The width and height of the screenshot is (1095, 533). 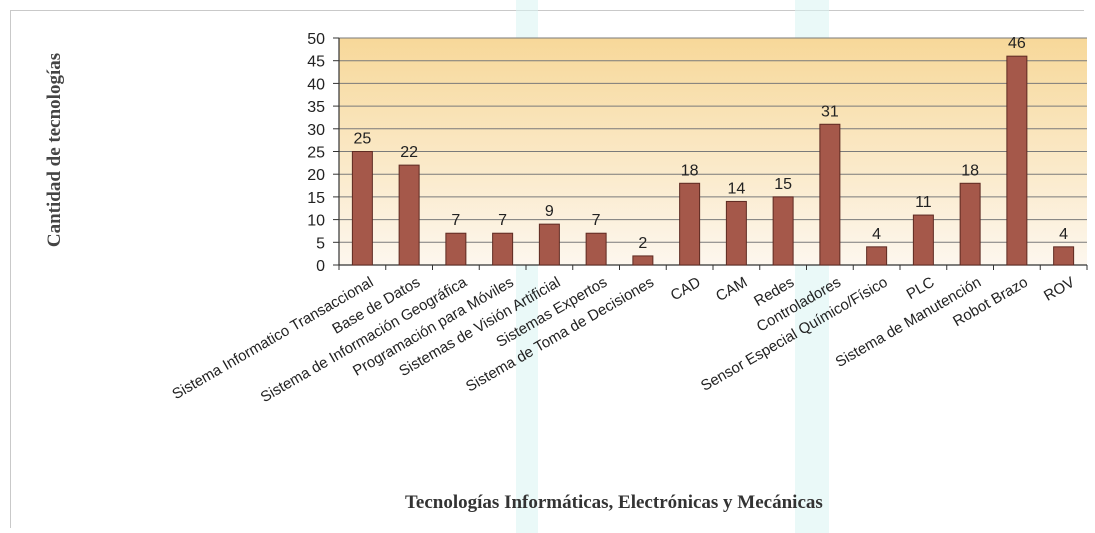 I want to click on y-tick-label: 10, so click(x=316, y=221).